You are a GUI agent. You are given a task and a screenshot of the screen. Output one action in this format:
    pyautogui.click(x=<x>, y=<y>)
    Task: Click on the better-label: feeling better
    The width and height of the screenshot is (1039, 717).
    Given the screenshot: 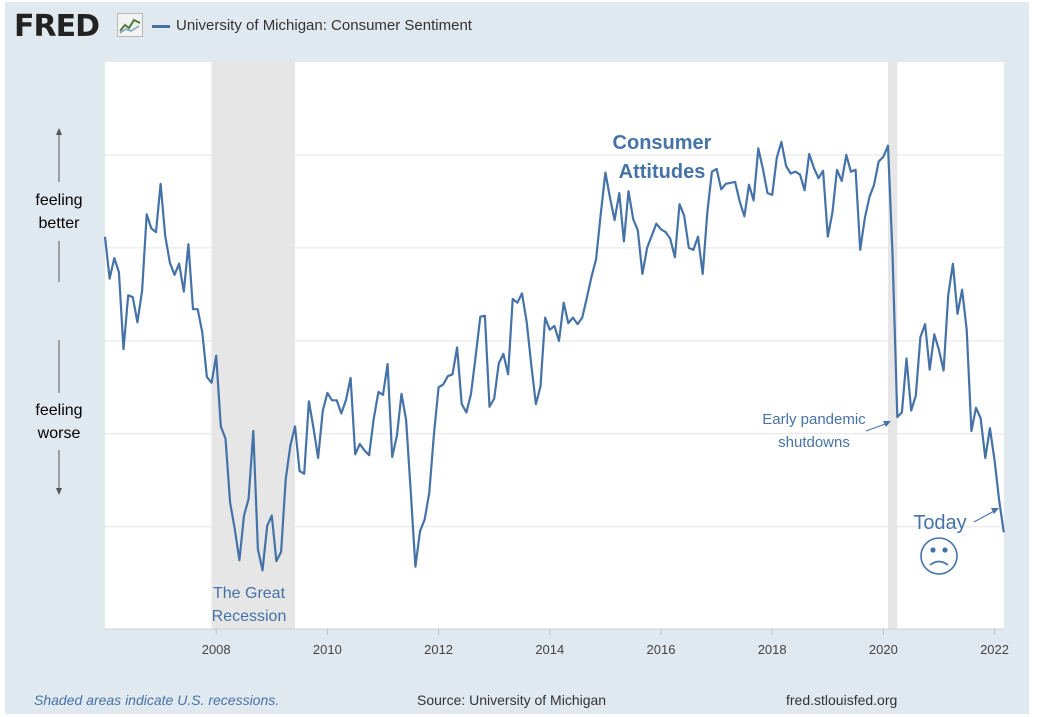 What is the action you would take?
    pyautogui.click(x=59, y=212)
    